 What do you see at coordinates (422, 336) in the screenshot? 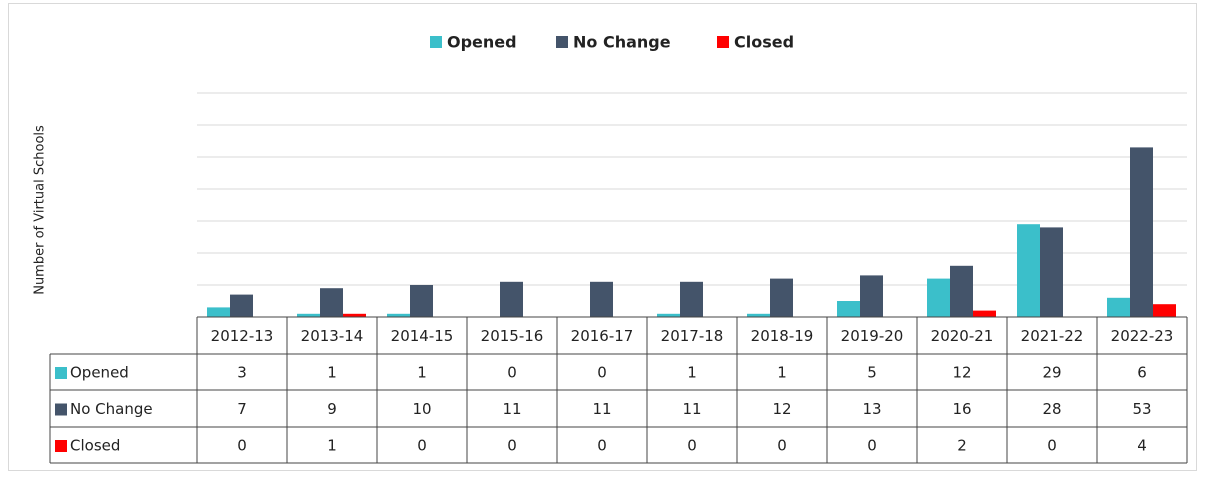
I see `x-tick-label: 2014-15` at bounding box center [422, 336].